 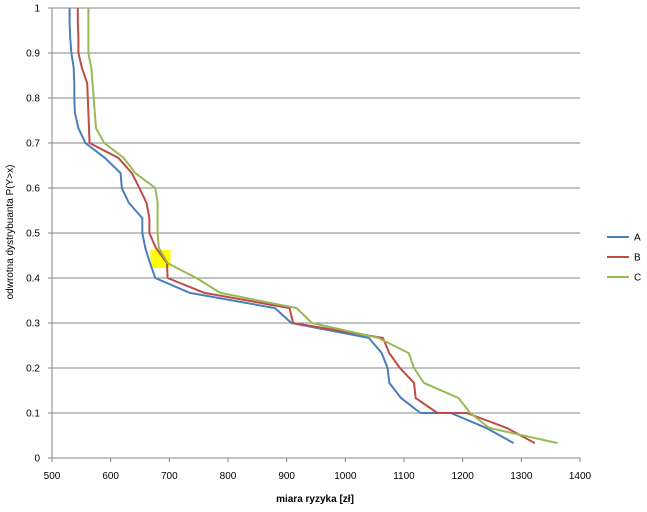 What do you see at coordinates (52, 476) in the screenshot?
I see `x-tick-label: 500` at bounding box center [52, 476].